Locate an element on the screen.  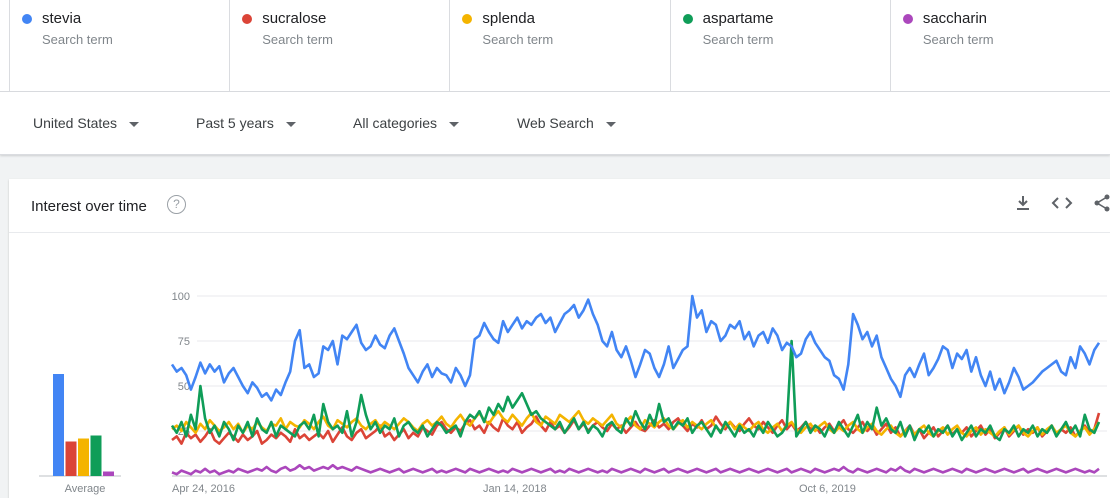
term-name: aspartame is located at coordinates (738, 18).